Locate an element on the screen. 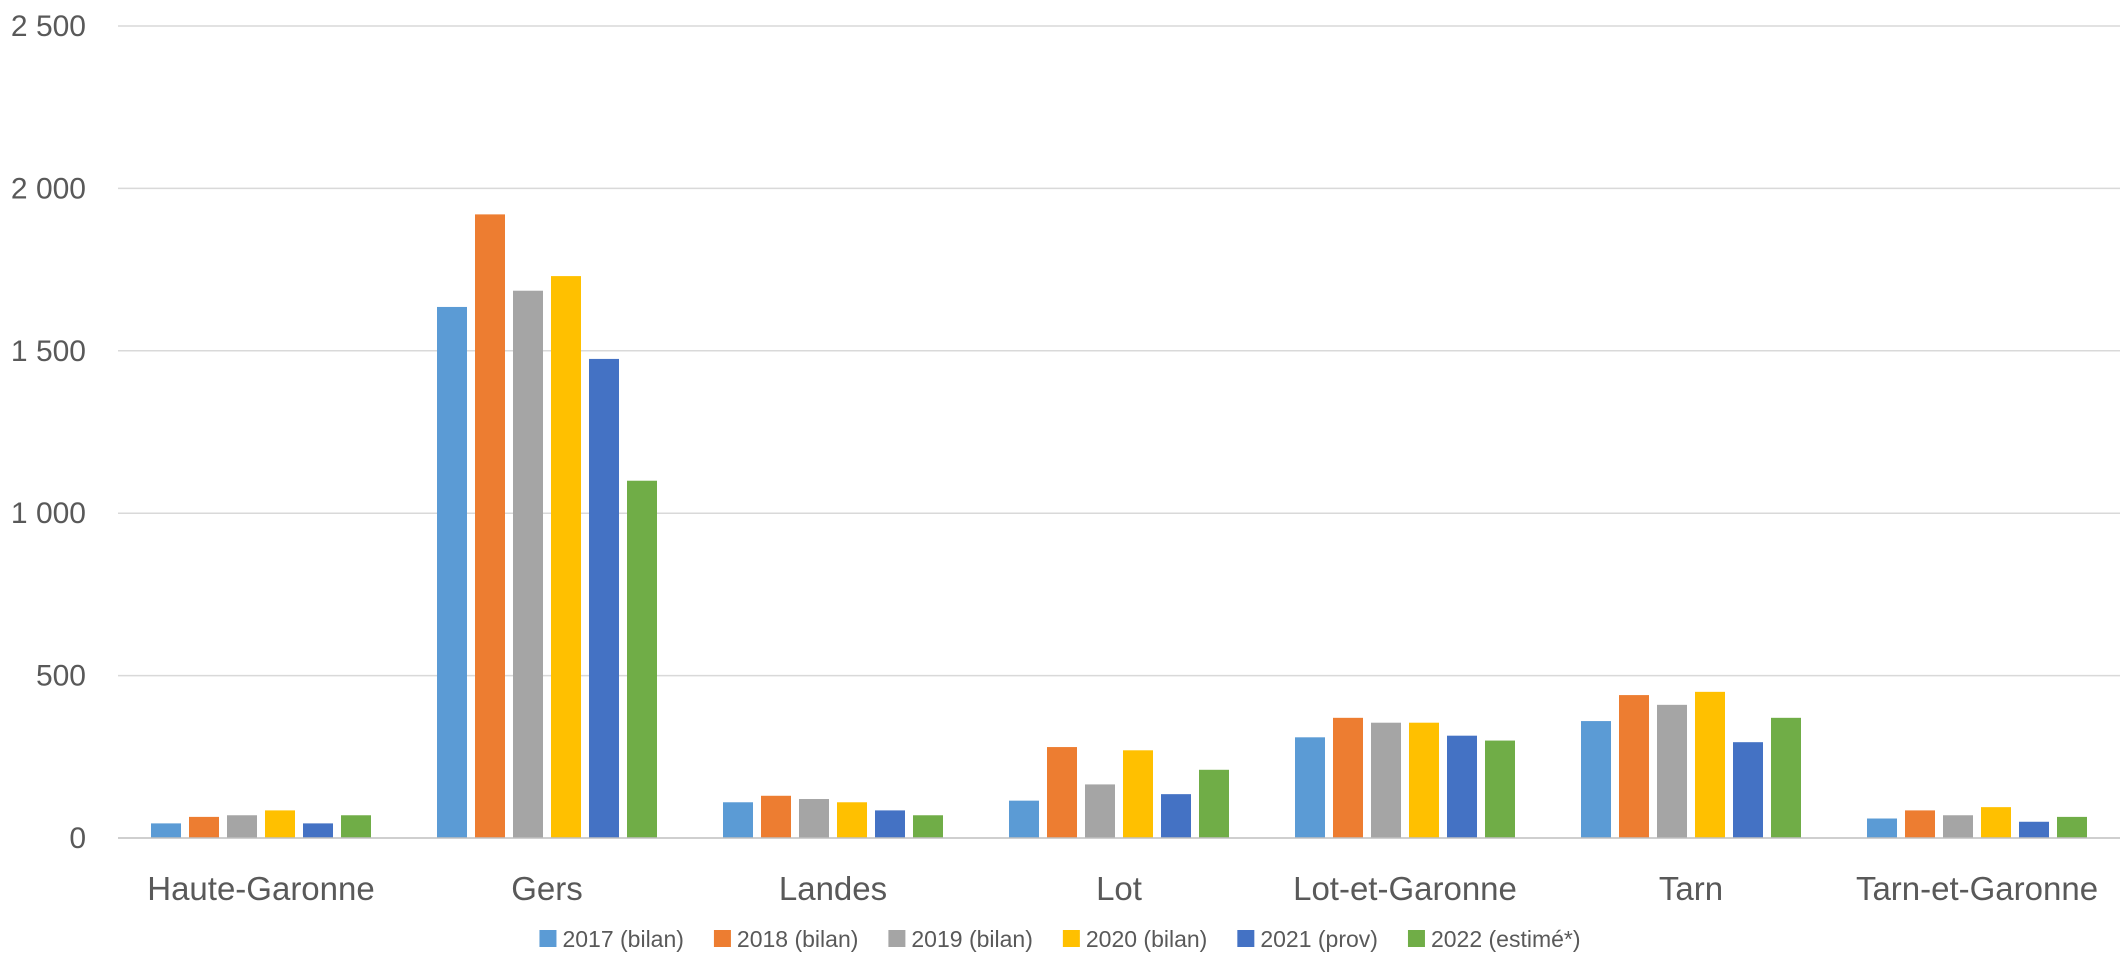  legend-label: 2020 (bilan) is located at coordinates (1146, 939).